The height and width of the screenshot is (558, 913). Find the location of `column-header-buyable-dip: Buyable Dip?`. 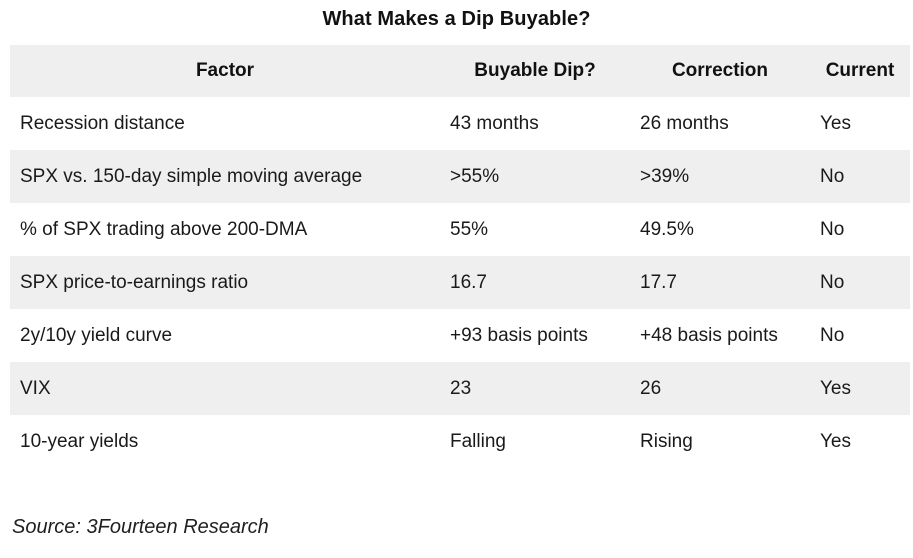

column-header-buyable-dip: Buyable Dip? is located at coordinates (535, 71).